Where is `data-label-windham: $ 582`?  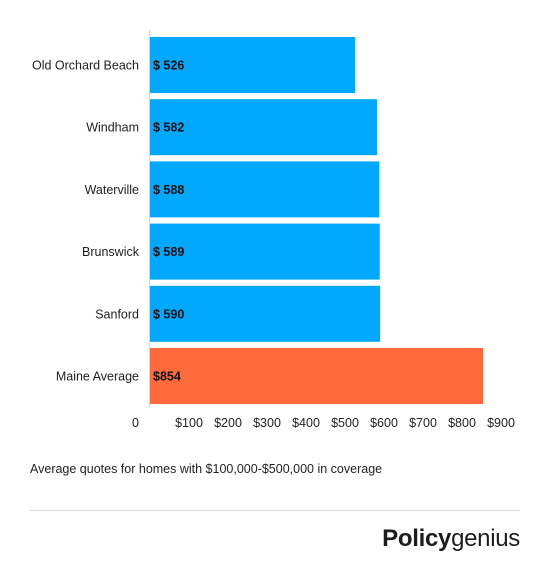 data-label-windham: $ 582 is located at coordinates (168, 128).